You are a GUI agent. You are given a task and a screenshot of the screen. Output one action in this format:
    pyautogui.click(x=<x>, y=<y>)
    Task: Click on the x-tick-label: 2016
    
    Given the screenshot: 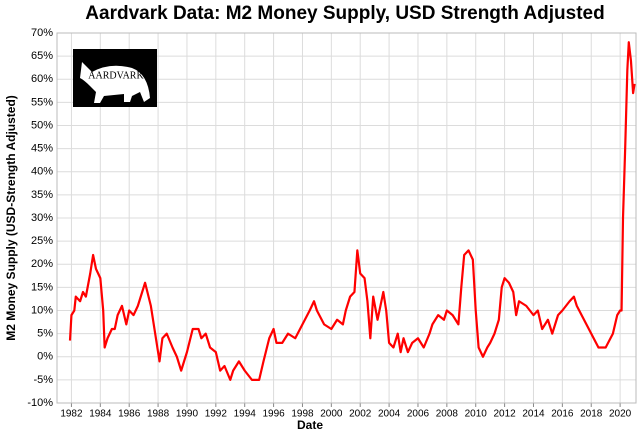 What is the action you would take?
    pyautogui.click(x=562, y=414)
    